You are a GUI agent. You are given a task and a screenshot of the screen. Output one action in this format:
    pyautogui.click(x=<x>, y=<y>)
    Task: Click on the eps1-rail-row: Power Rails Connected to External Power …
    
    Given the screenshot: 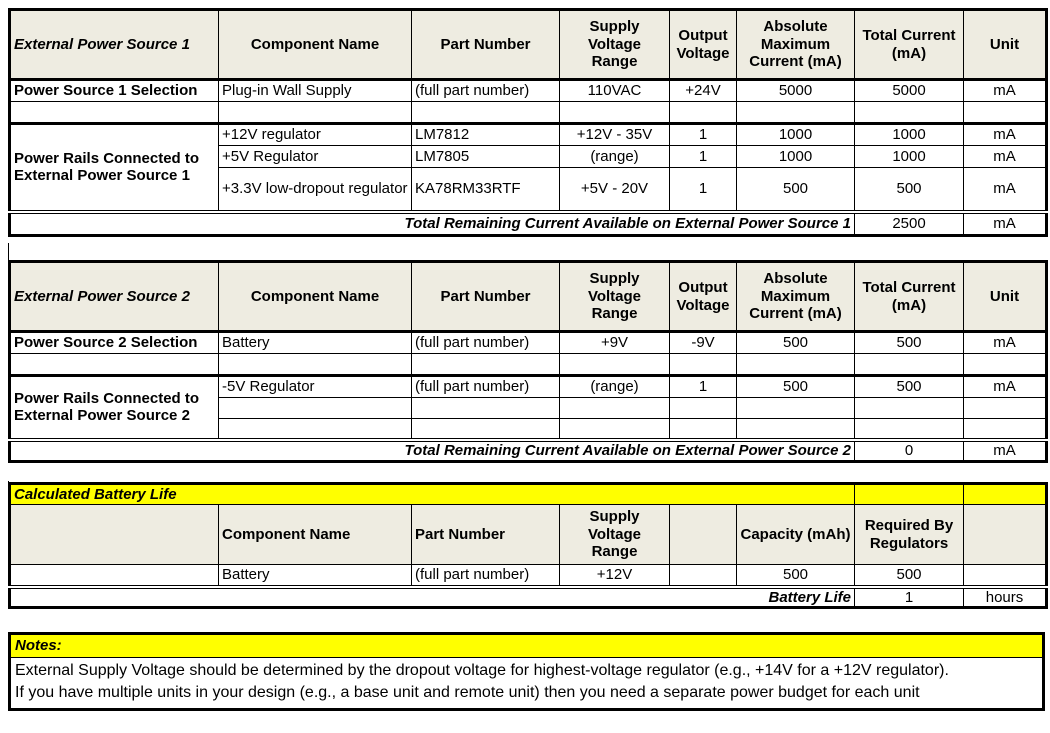 What is the action you would take?
    pyautogui.click(x=528, y=167)
    